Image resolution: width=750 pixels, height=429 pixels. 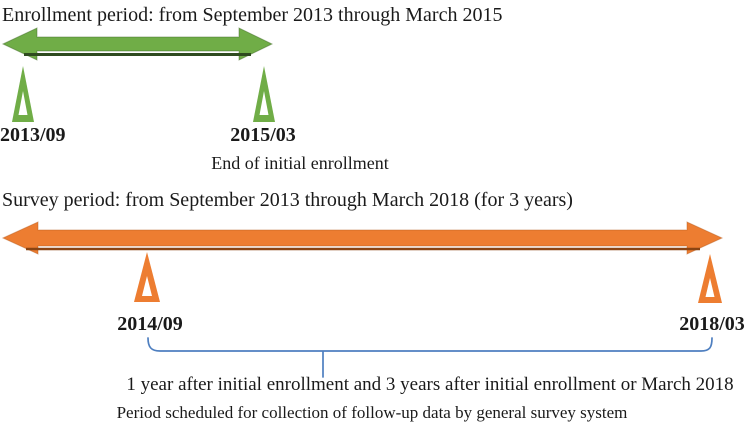 I want to click on followup-brace, so click(x=430, y=357).